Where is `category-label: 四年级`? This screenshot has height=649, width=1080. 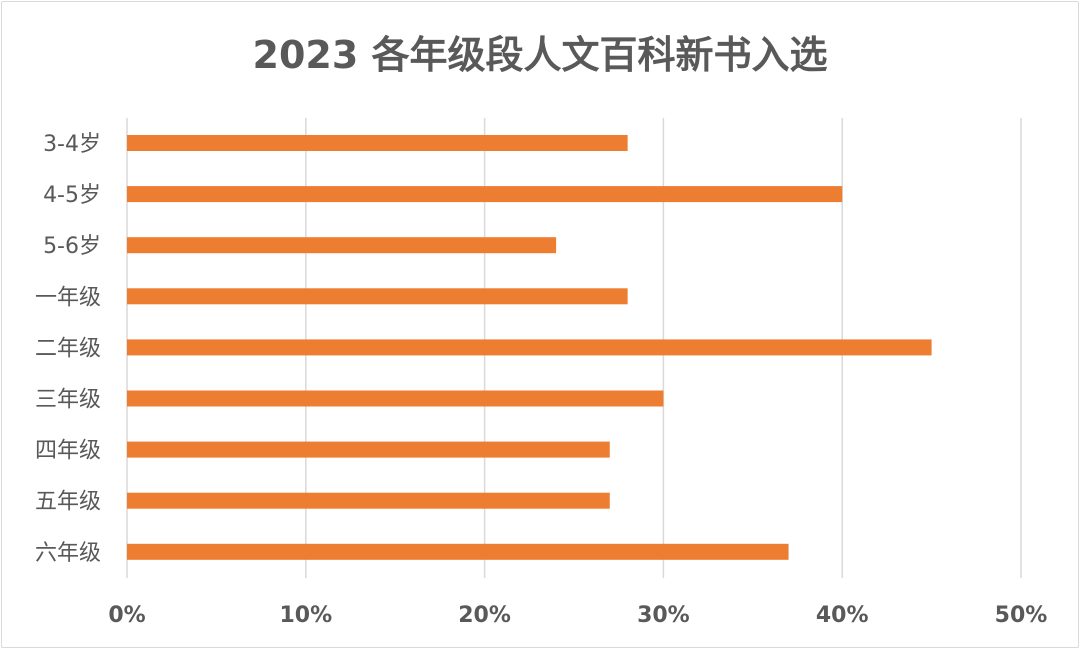
category-label: 四年级 is located at coordinates (68, 451).